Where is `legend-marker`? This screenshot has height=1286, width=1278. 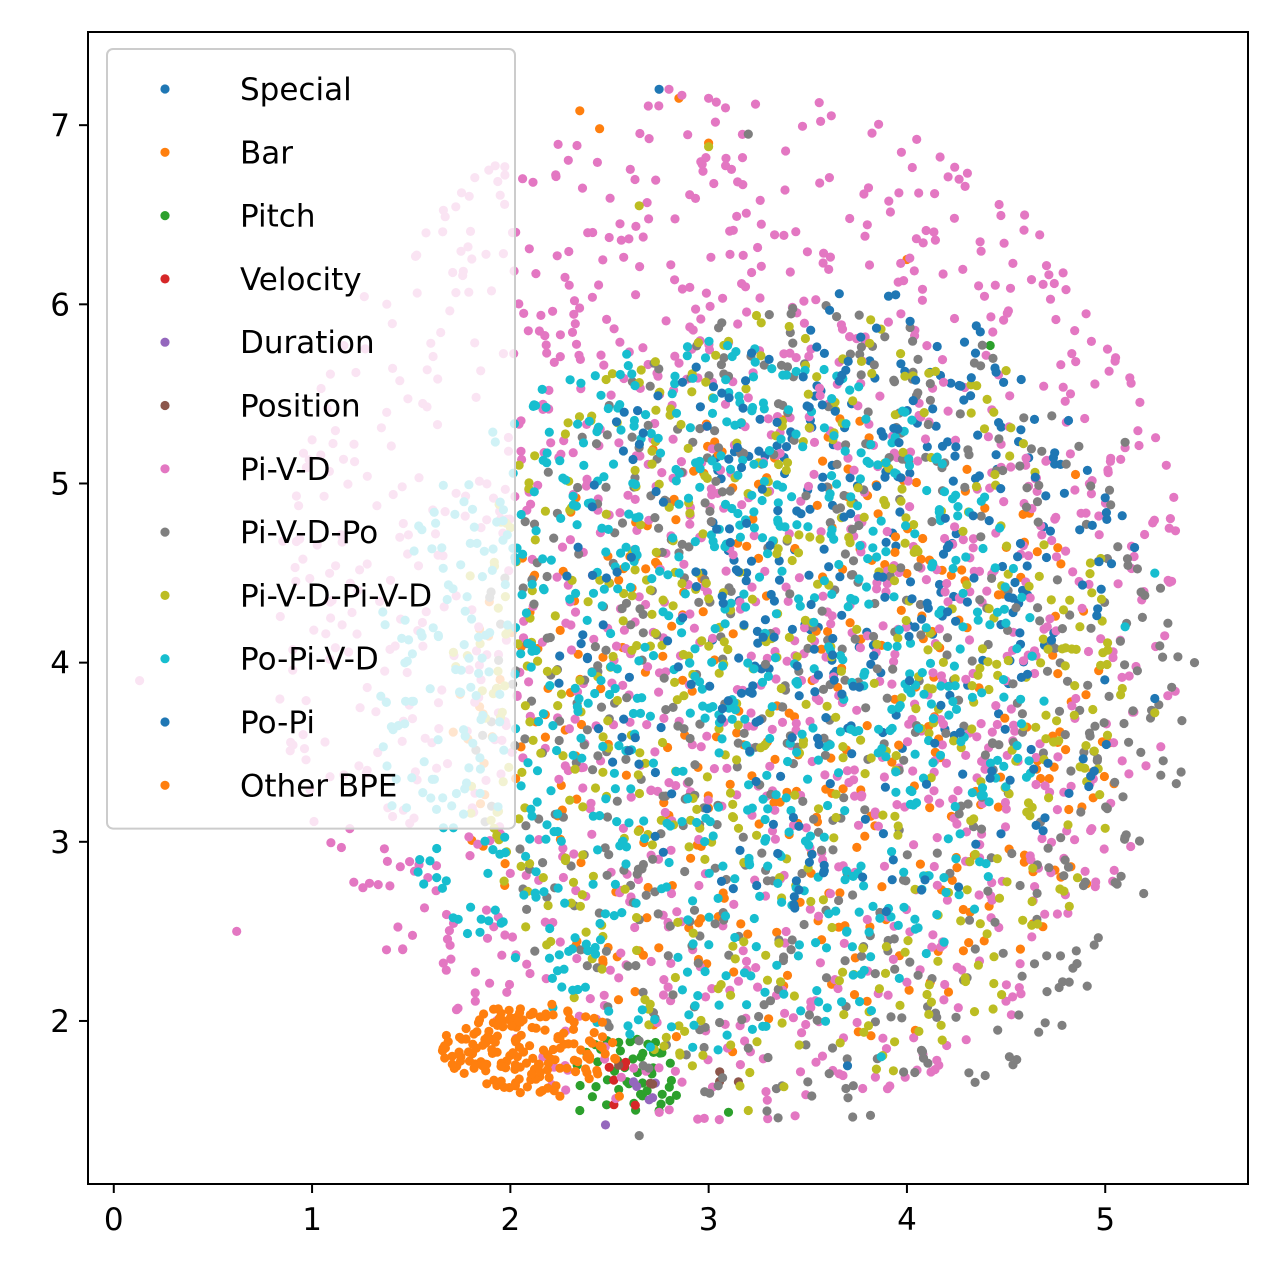
legend-marker is located at coordinates (165, 405).